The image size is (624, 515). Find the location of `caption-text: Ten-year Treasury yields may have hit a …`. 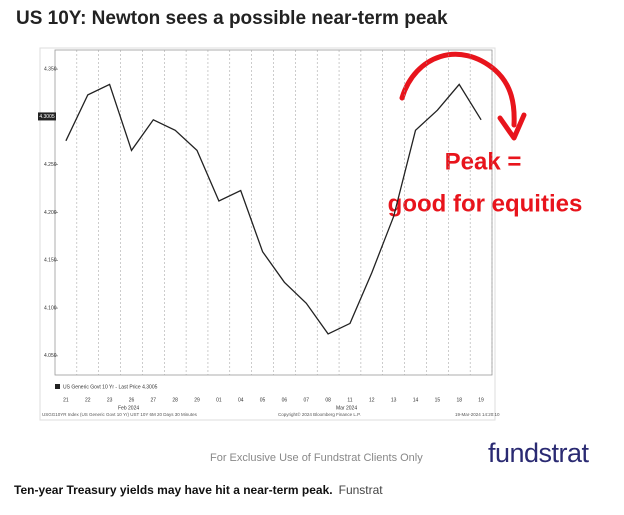

caption-text: Ten-year Treasury yields may have hit a … is located at coordinates (173, 490).